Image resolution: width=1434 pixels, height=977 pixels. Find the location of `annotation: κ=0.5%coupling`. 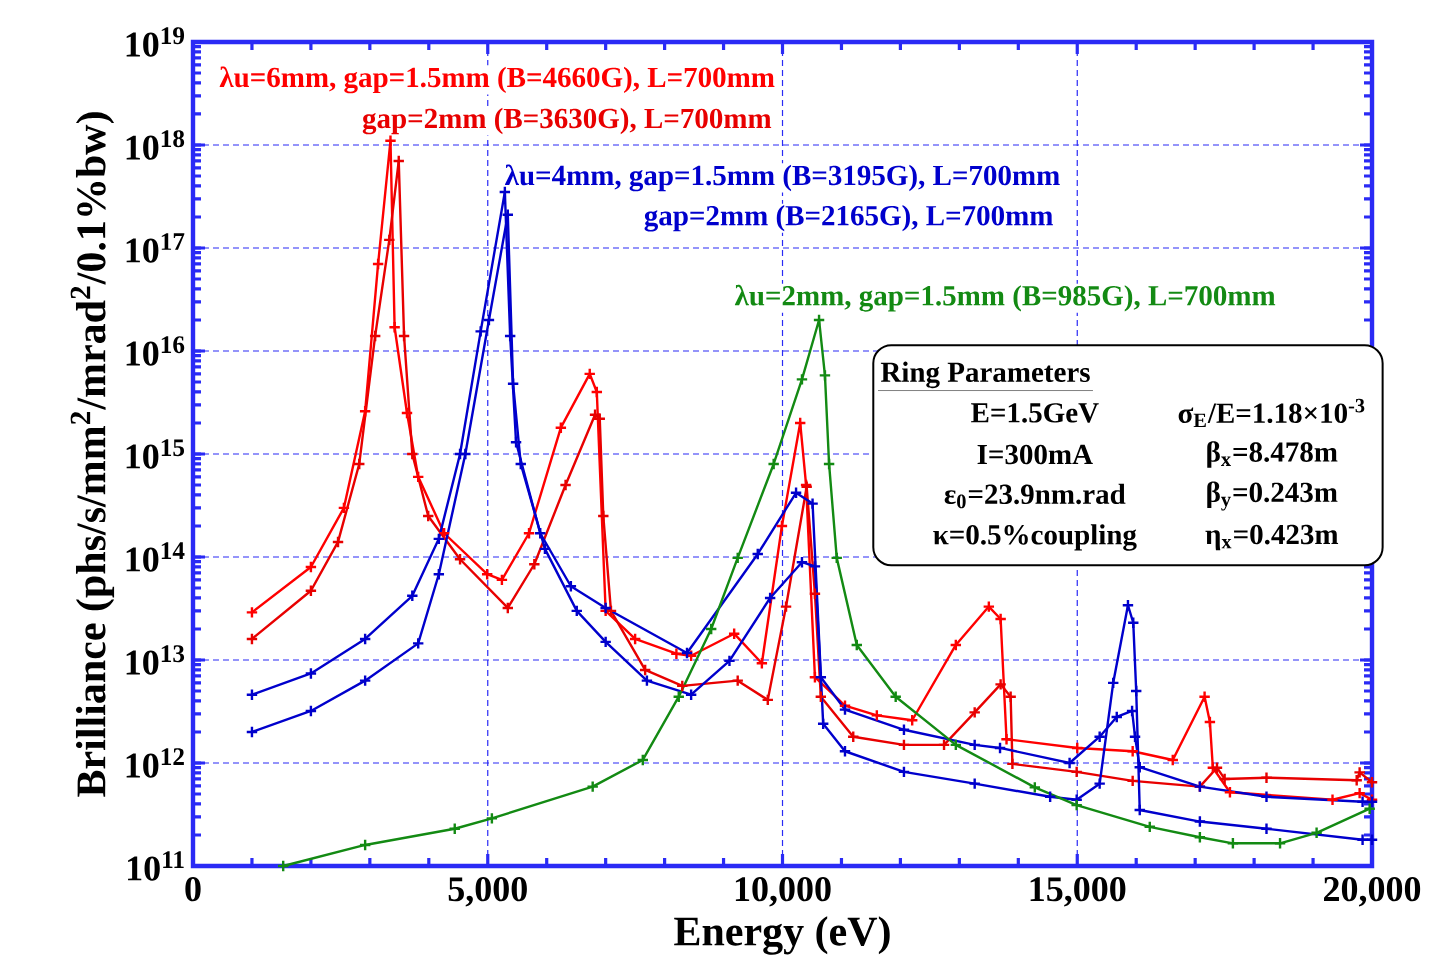

annotation: κ=0.5%coupling is located at coordinates (1035, 537).